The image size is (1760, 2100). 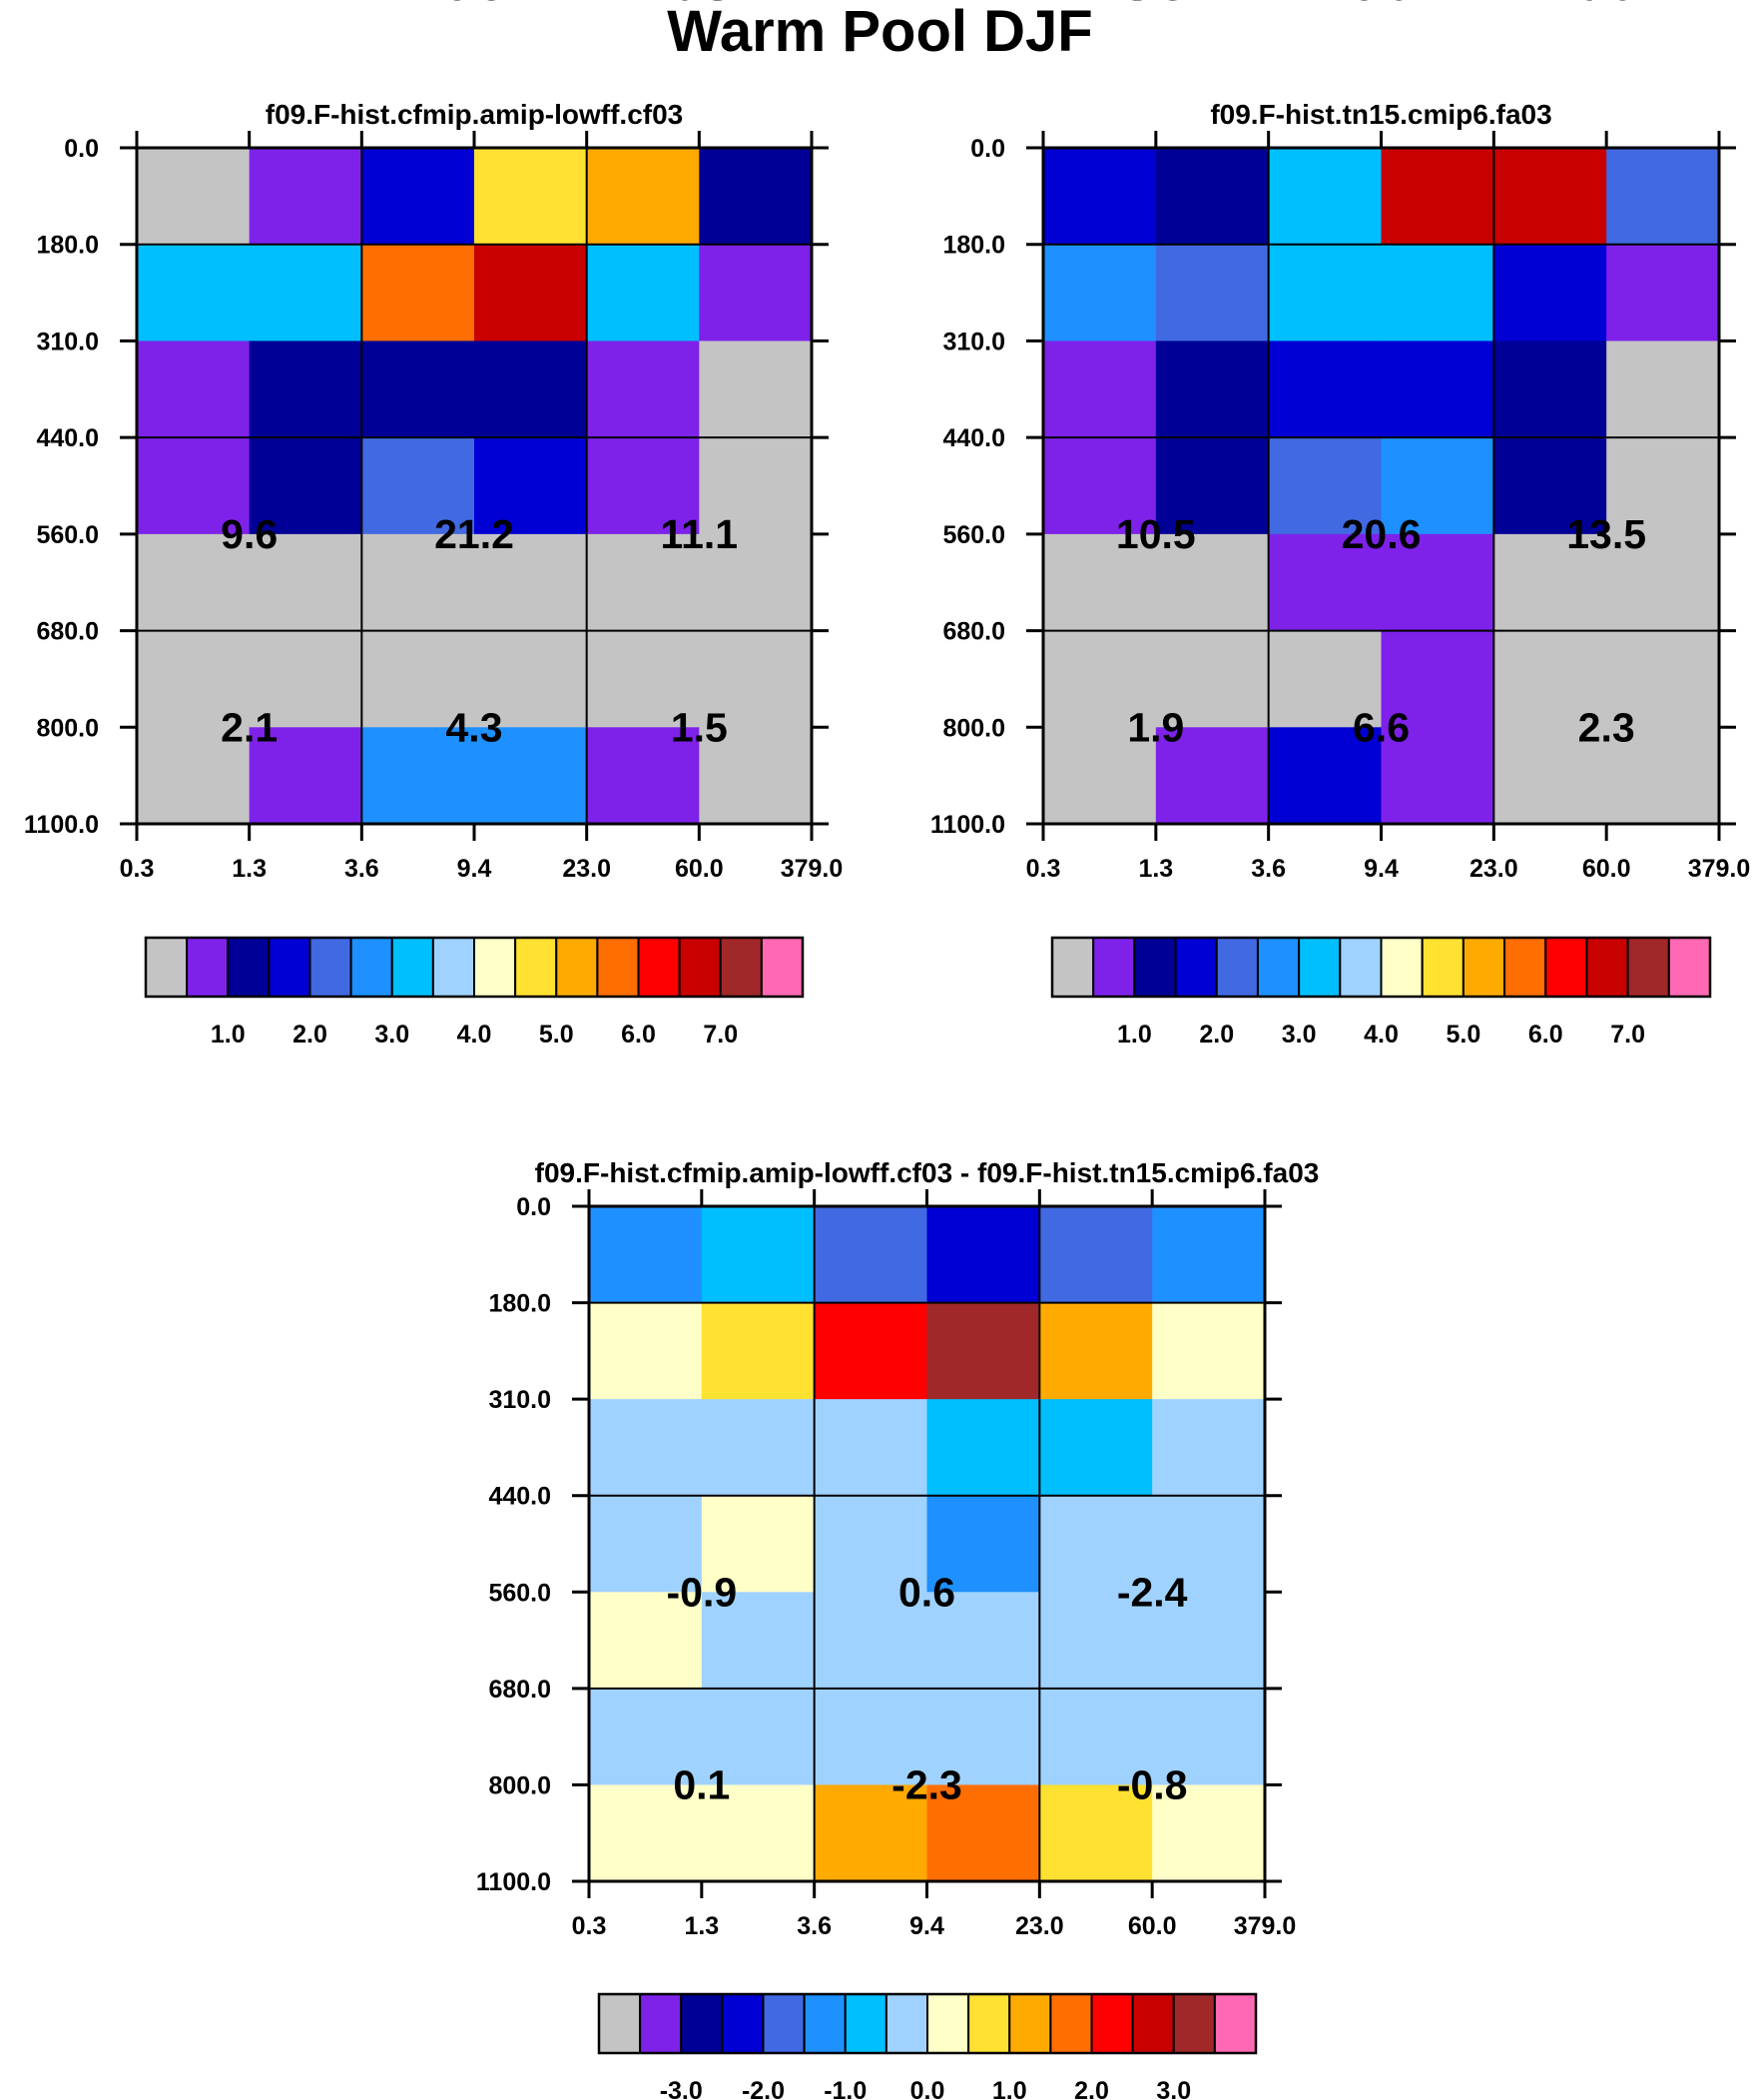 I want to click on cell-annotation: 0.4, so click(x=1153, y=4).